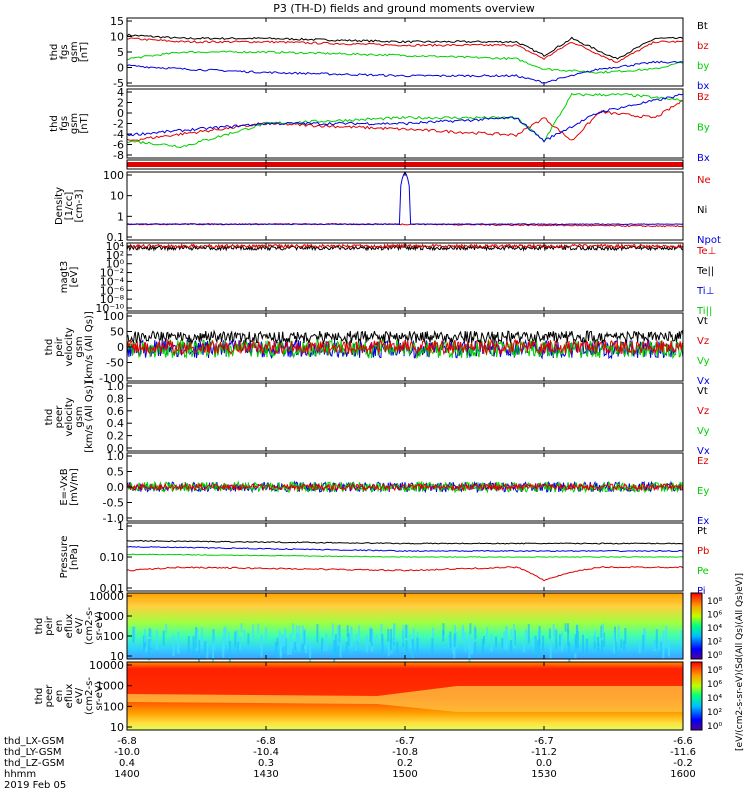 The width and height of the screenshot is (750, 800). Describe the element at coordinates (702, 26) in the screenshot. I see `legend-label-bt: Bt` at that location.